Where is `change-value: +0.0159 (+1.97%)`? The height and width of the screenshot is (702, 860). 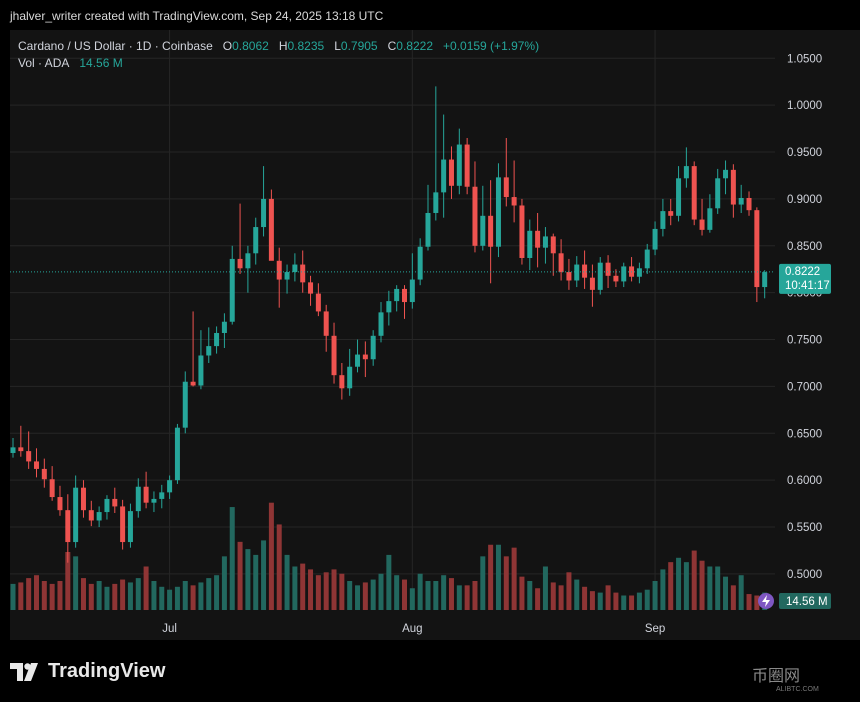 change-value: +0.0159 (+1.97%) is located at coordinates (491, 46).